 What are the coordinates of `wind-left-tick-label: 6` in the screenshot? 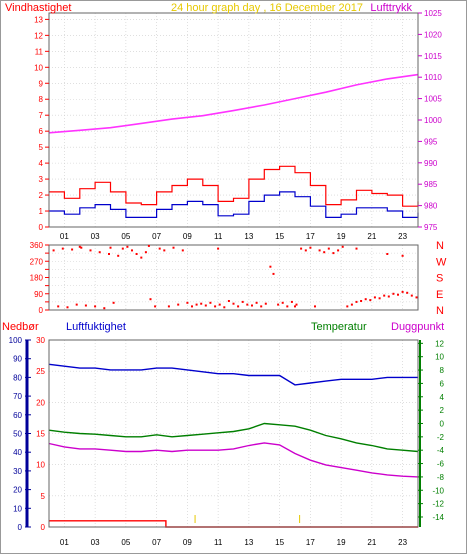 It's located at (41, 131).